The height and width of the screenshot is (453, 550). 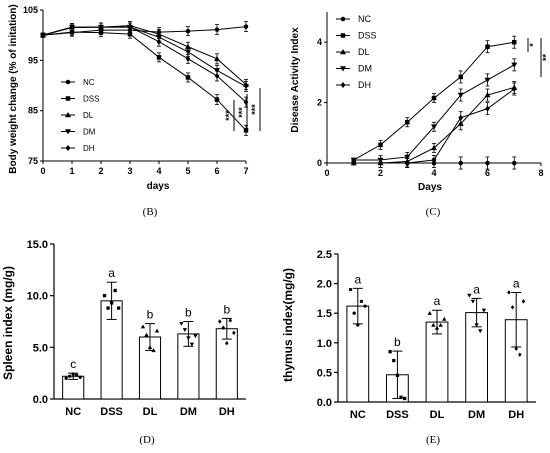 What do you see at coordinates (42, 171) in the screenshot?
I see `panel-b-x-tick-label: 0` at bounding box center [42, 171].